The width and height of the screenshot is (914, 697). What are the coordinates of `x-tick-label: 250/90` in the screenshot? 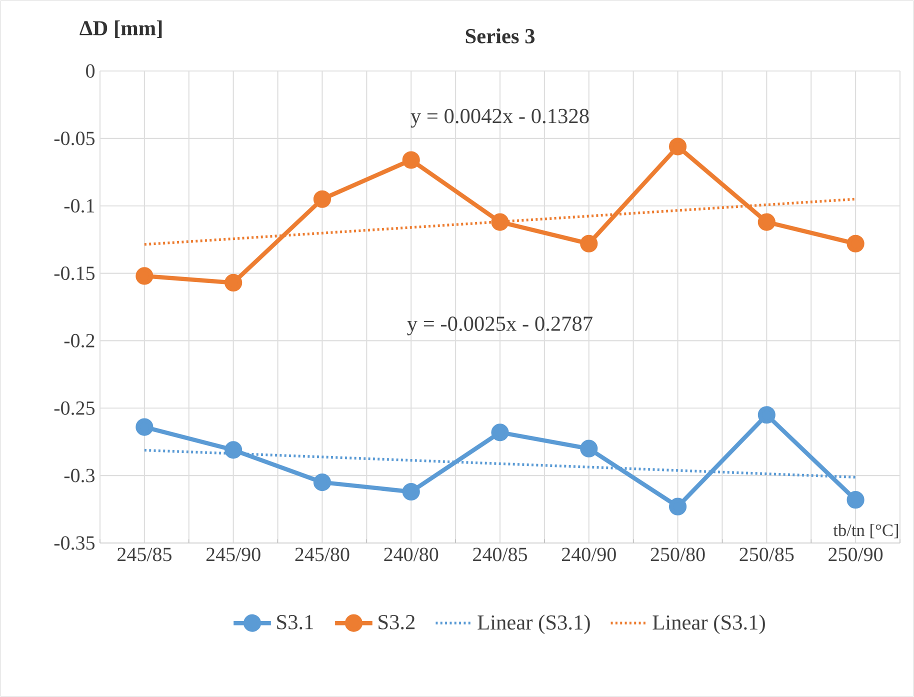 It's located at (855, 555).